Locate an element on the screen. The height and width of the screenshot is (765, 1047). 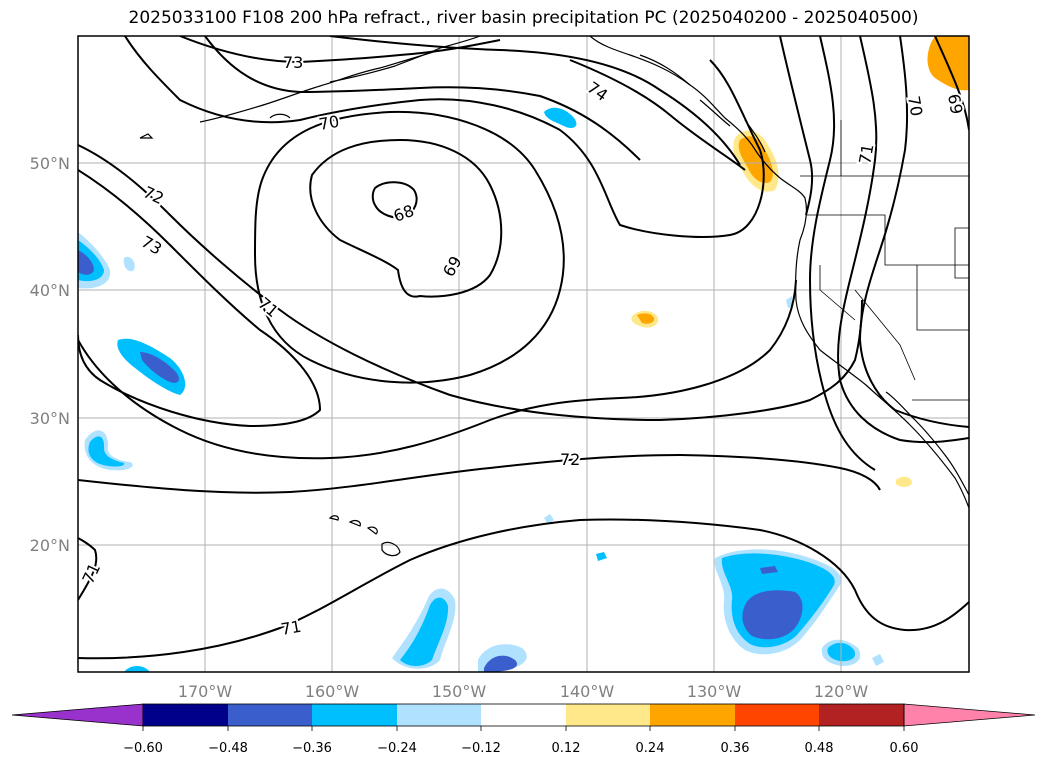
colorbar-tick: 0.24 is located at coordinates (650, 748).